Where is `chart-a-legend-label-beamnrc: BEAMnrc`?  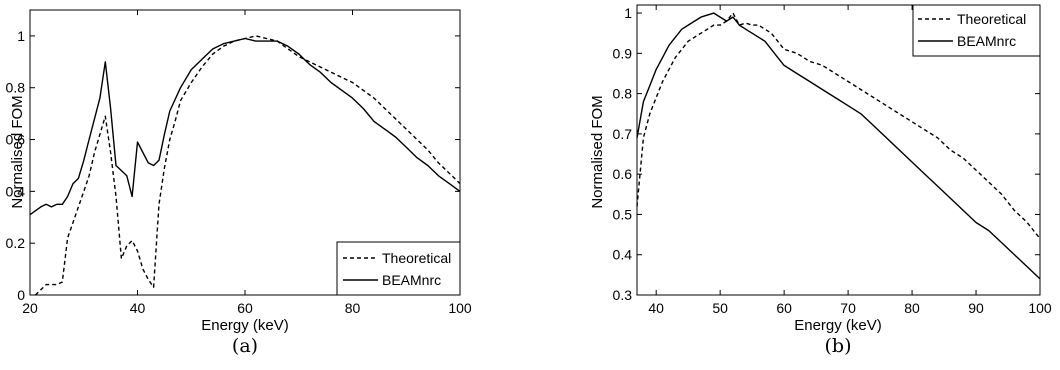 chart-a-legend-label-beamnrc: BEAMnrc is located at coordinates (411, 280).